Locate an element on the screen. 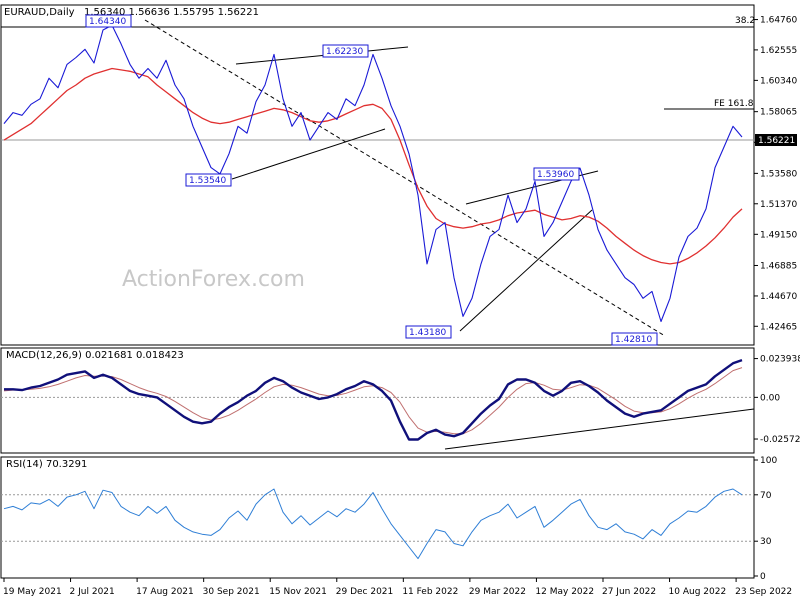 The image size is (800, 600). price-y-tick-label: 1.42465 is located at coordinates (778, 327).